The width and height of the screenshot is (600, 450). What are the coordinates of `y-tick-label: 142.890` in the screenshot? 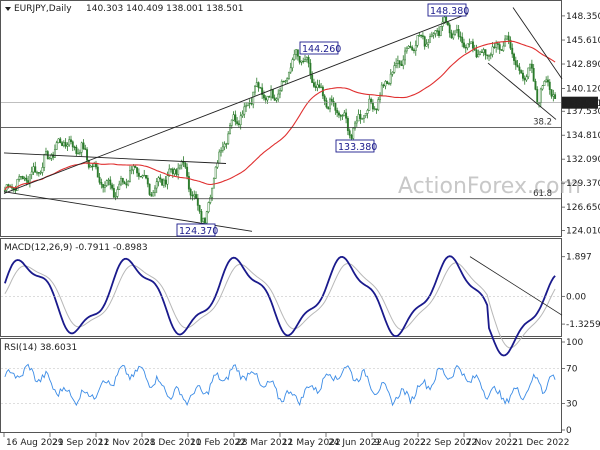 It's located at (583, 65).